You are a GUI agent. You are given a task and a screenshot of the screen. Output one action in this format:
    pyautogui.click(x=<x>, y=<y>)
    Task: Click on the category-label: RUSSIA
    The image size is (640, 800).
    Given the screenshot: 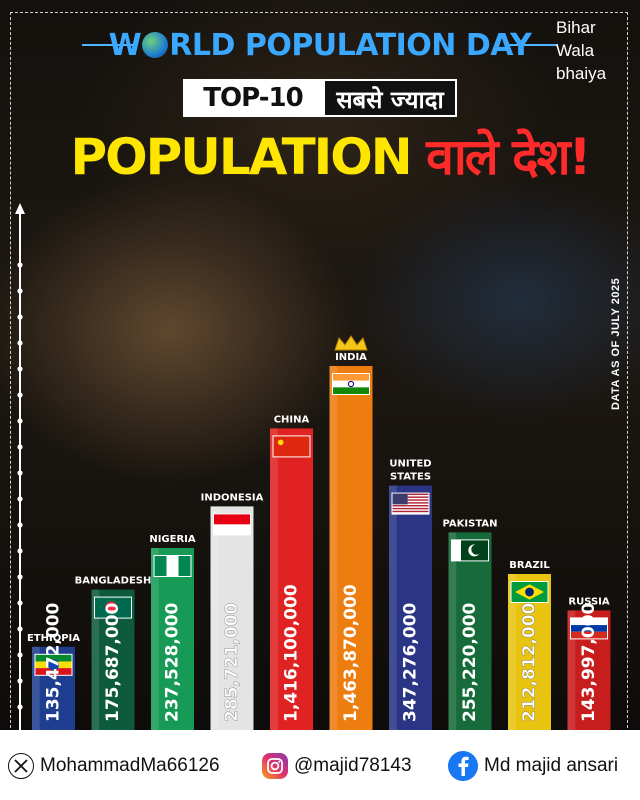 What is the action you would take?
    pyautogui.click(x=588, y=601)
    